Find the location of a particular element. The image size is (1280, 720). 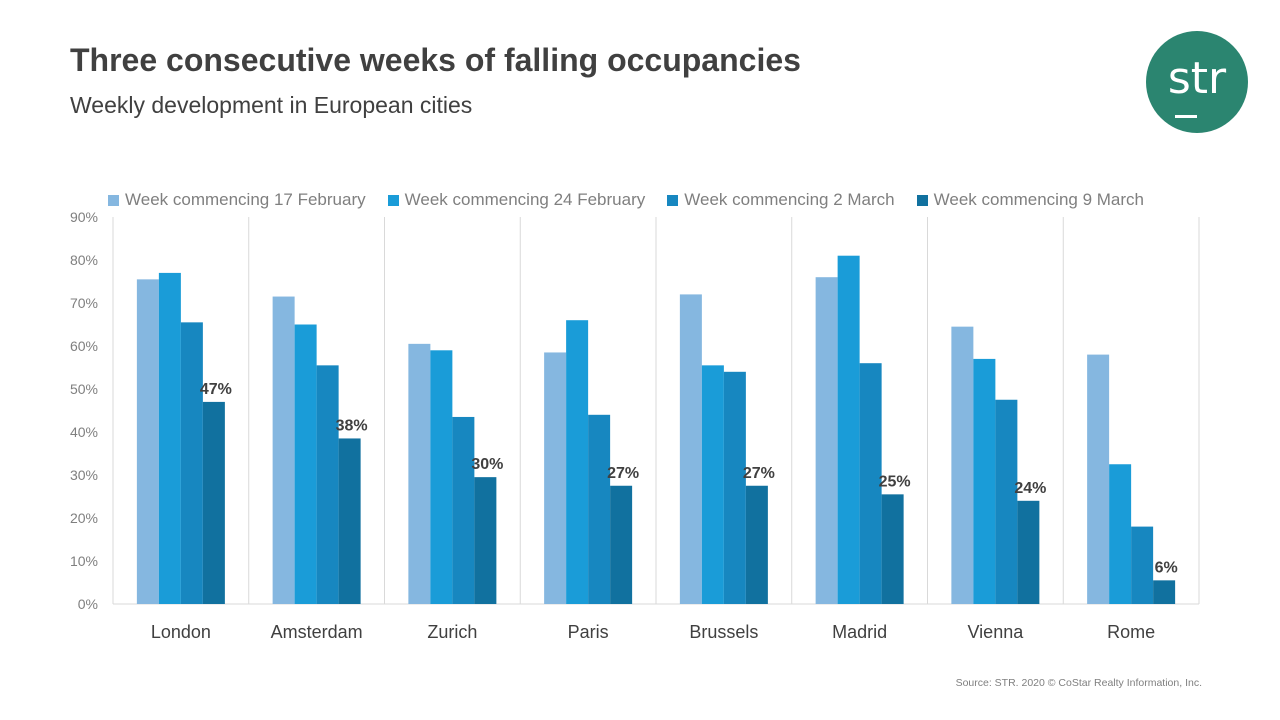

legend-item: Week commencing 24 February is located at coordinates (516, 200).